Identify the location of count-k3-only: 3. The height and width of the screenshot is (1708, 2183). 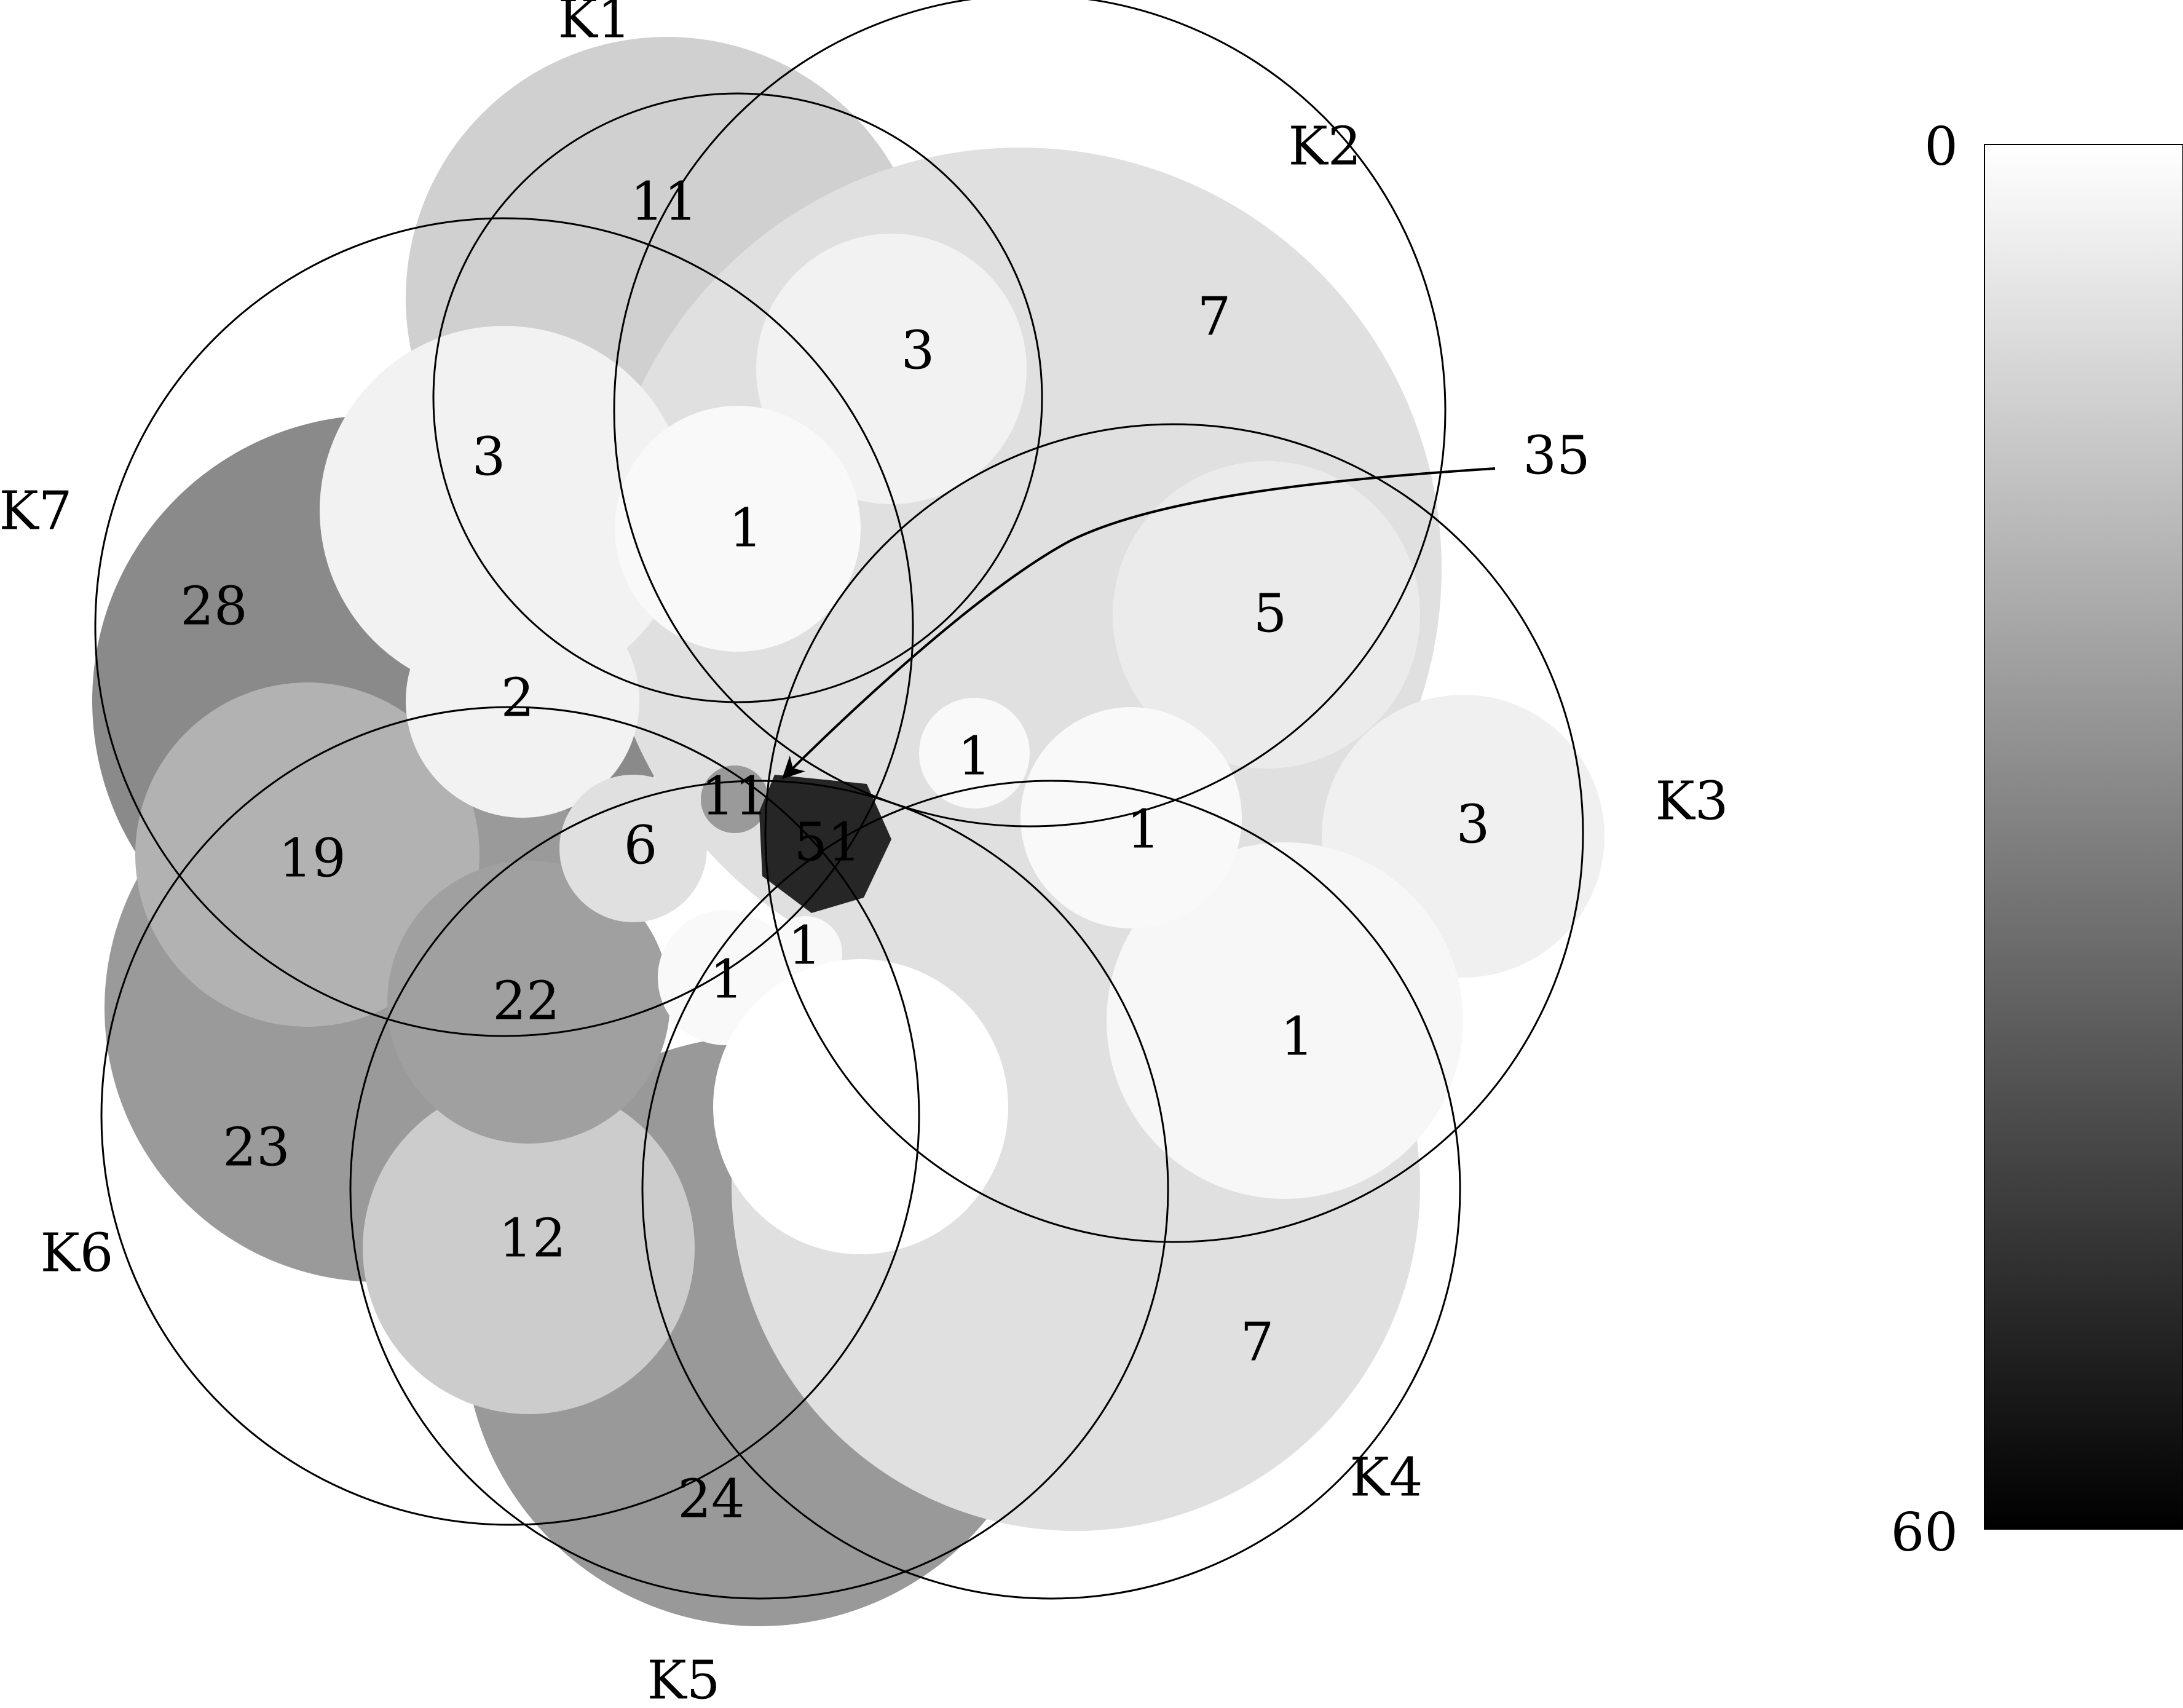
(1473, 825).